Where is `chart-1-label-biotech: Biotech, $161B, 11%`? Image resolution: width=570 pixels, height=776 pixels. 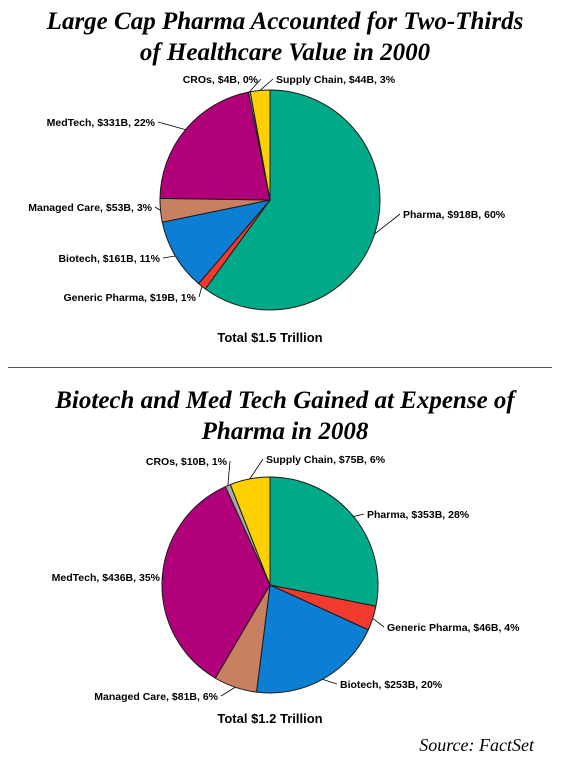 chart-1-label-biotech: Biotech, $161B, 11% is located at coordinates (109, 259).